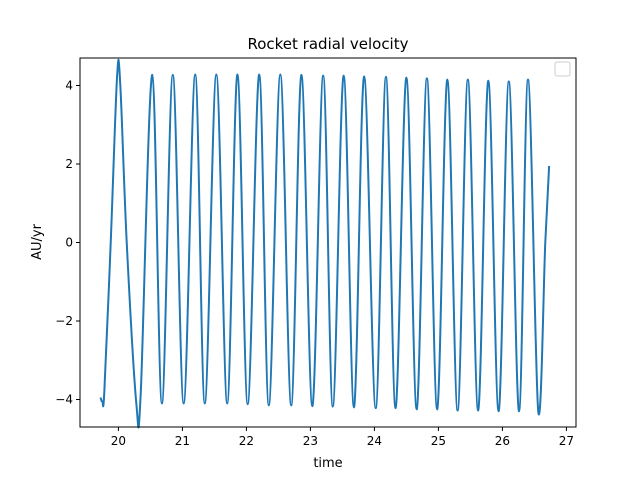 The image size is (640, 480). Describe the element at coordinates (182, 441) in the screenshot. I see `x-tick-label-21: 21` at that location.